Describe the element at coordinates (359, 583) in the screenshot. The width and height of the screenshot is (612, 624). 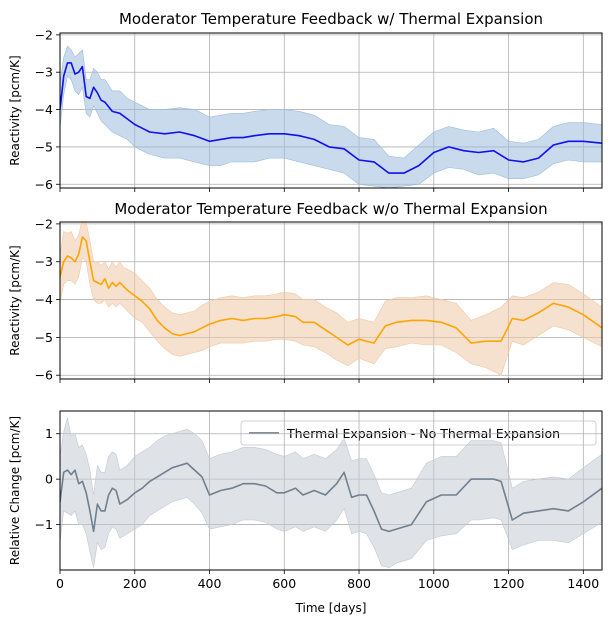
I see `x-tick-label: 800` at that location.